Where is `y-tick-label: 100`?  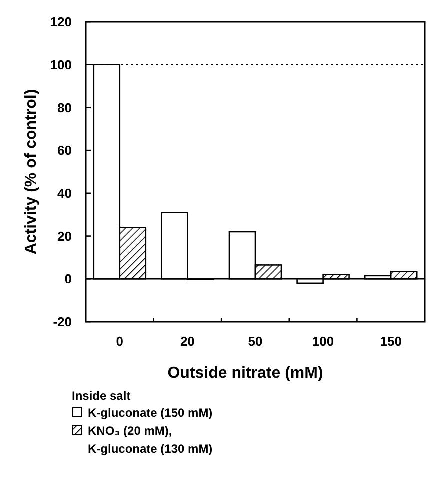
y-tick-label: 100 is located at coordinates (61, 64).